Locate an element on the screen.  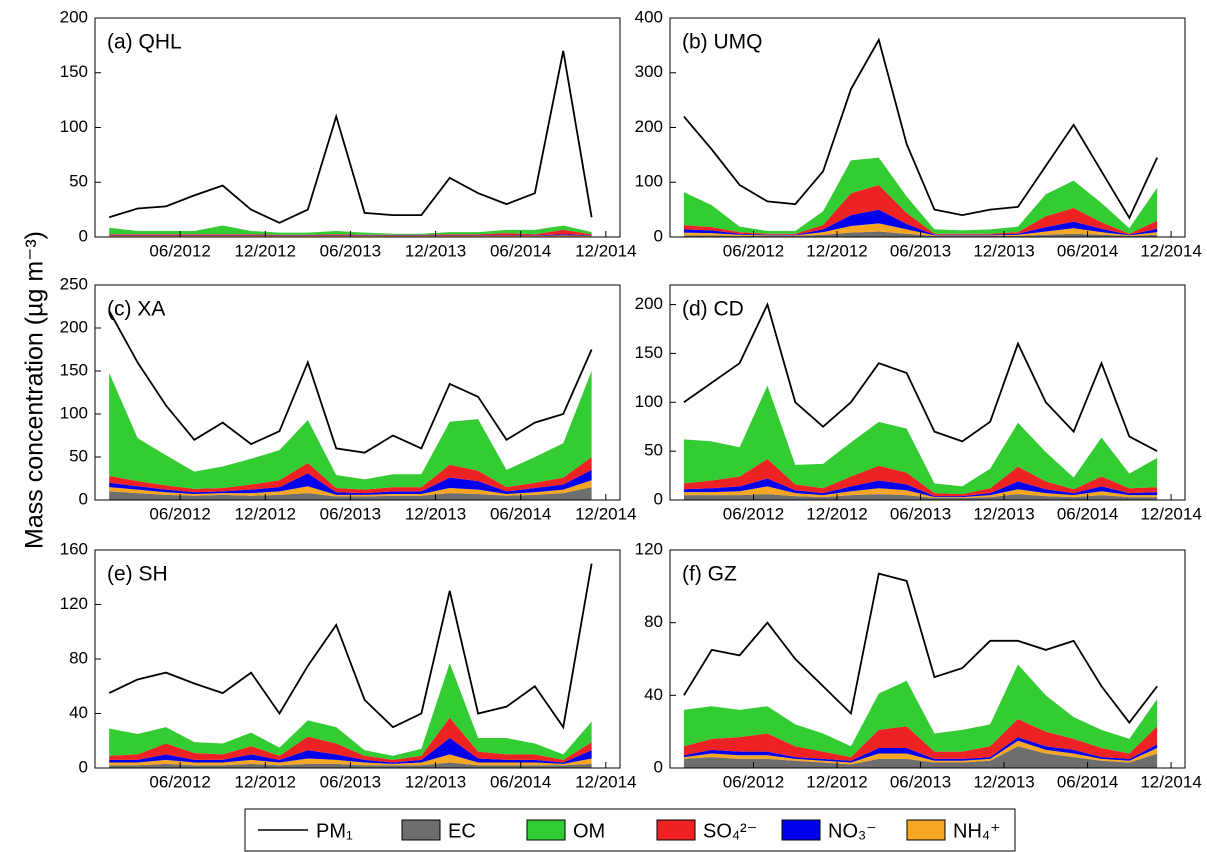
y-tick-label: 250 is located at coordinates (74, 283).